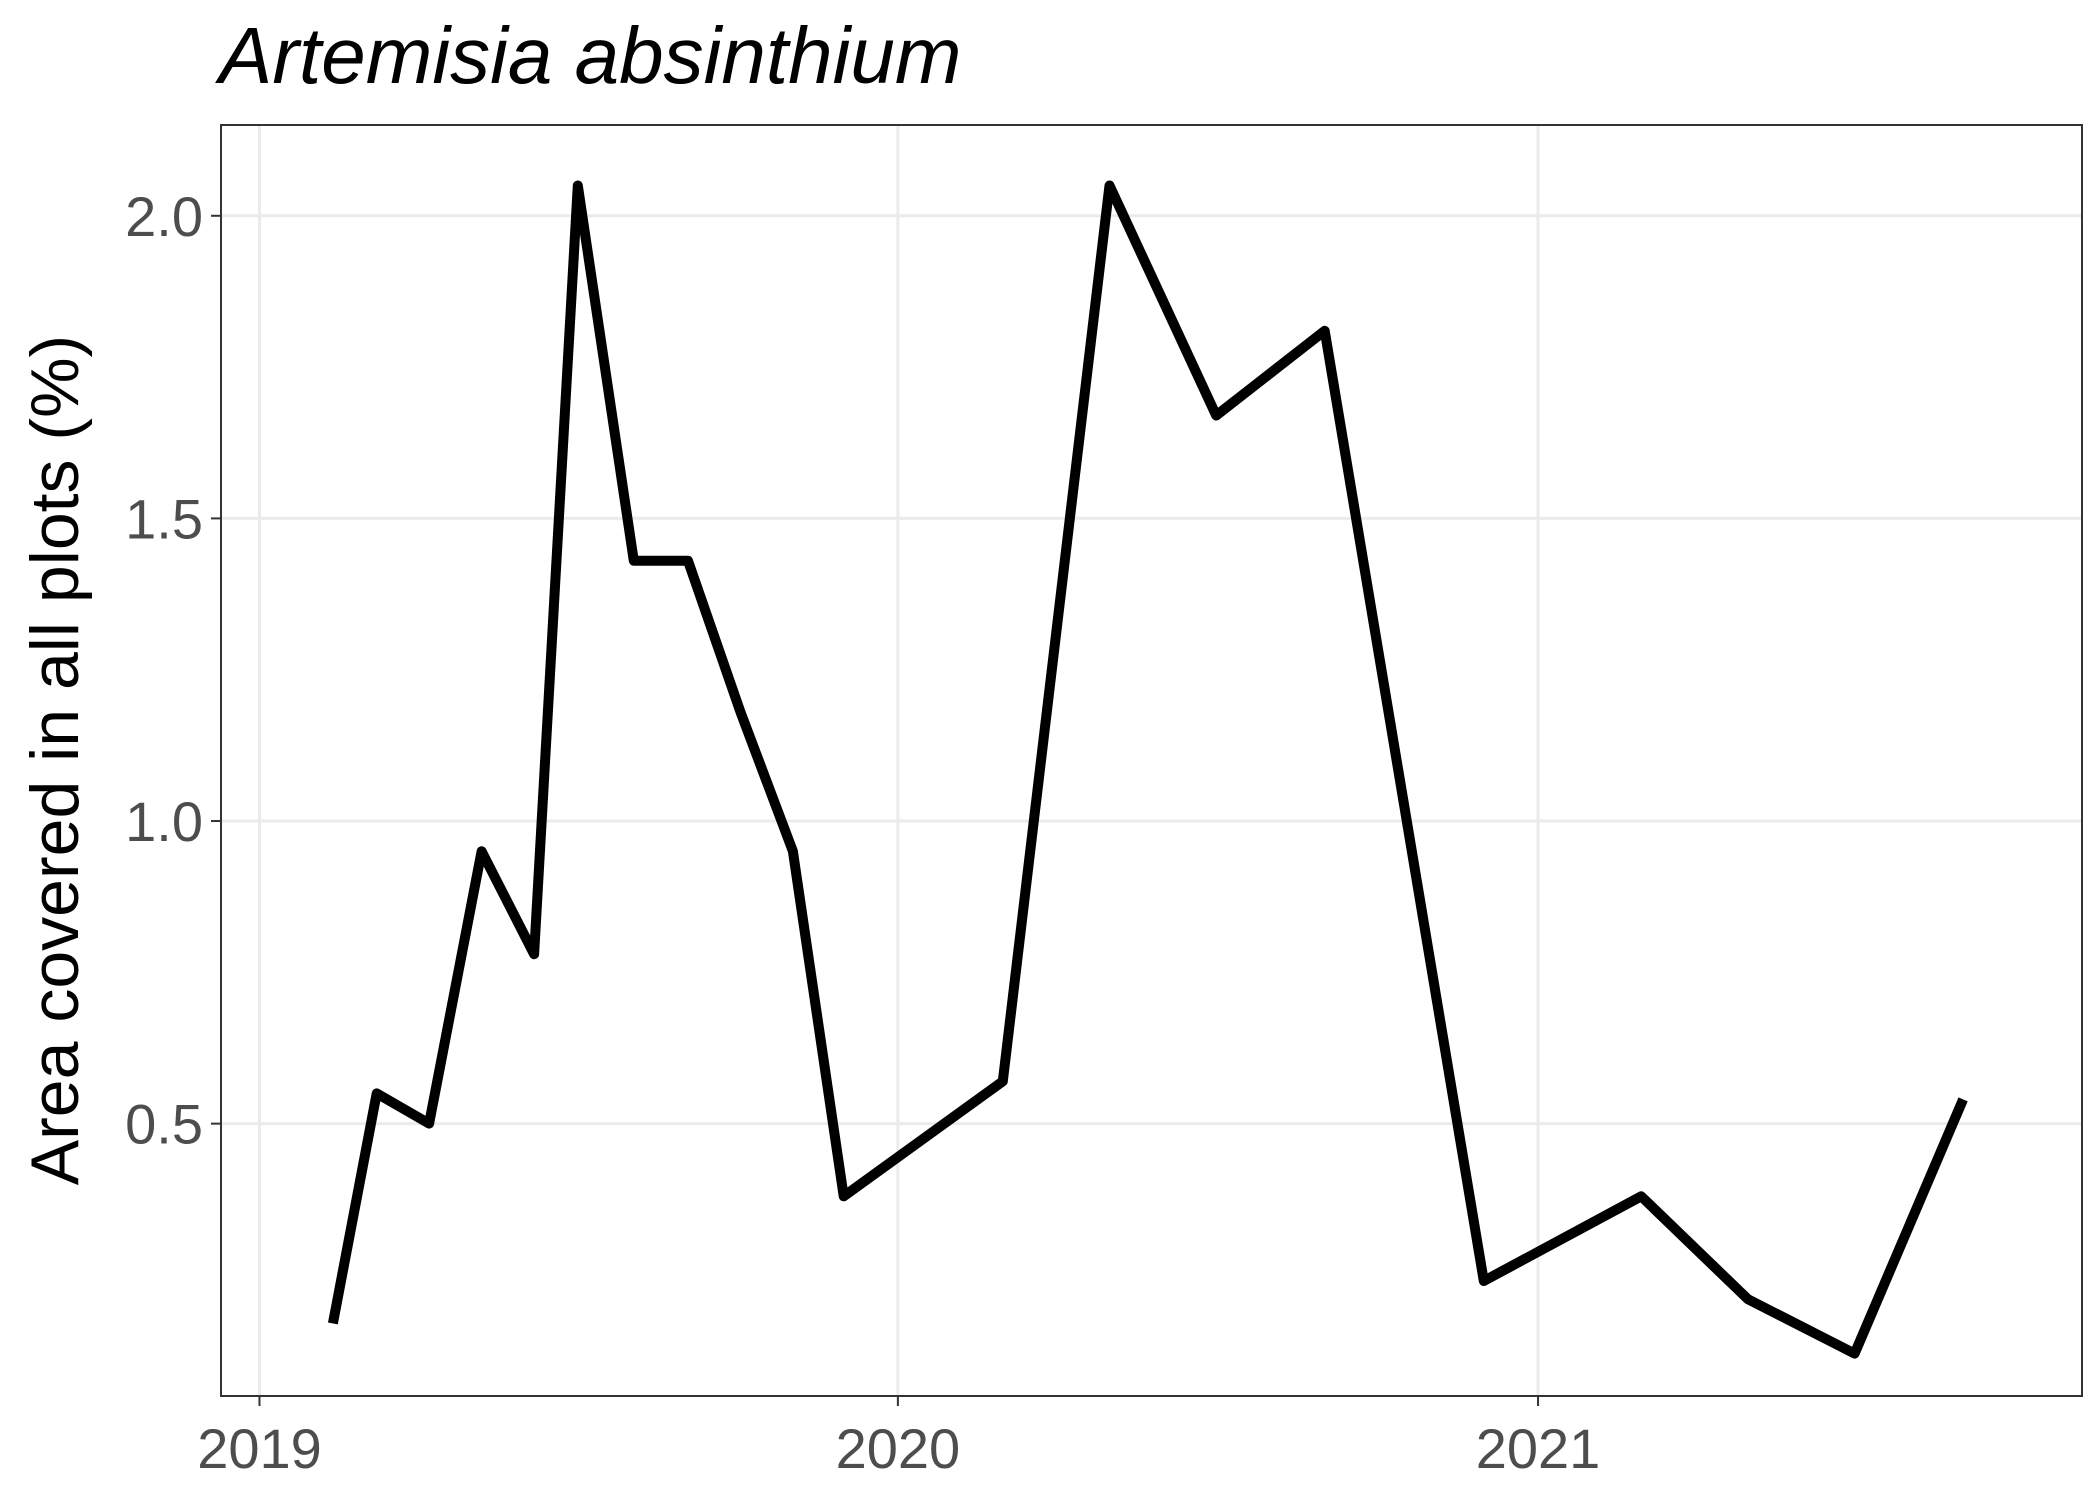  Describe the element at coordinates (1538, 1448) in the screenshot. I see `x-tick-label: 2021` at that location.